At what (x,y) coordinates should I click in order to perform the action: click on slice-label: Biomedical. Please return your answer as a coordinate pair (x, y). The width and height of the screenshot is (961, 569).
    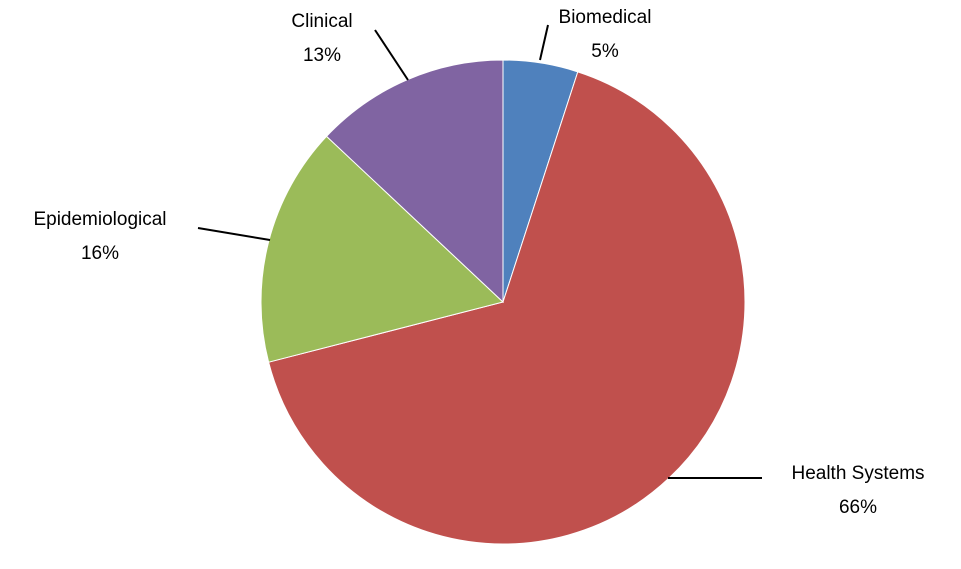
    Looking at the image, I should click on (605, 17).